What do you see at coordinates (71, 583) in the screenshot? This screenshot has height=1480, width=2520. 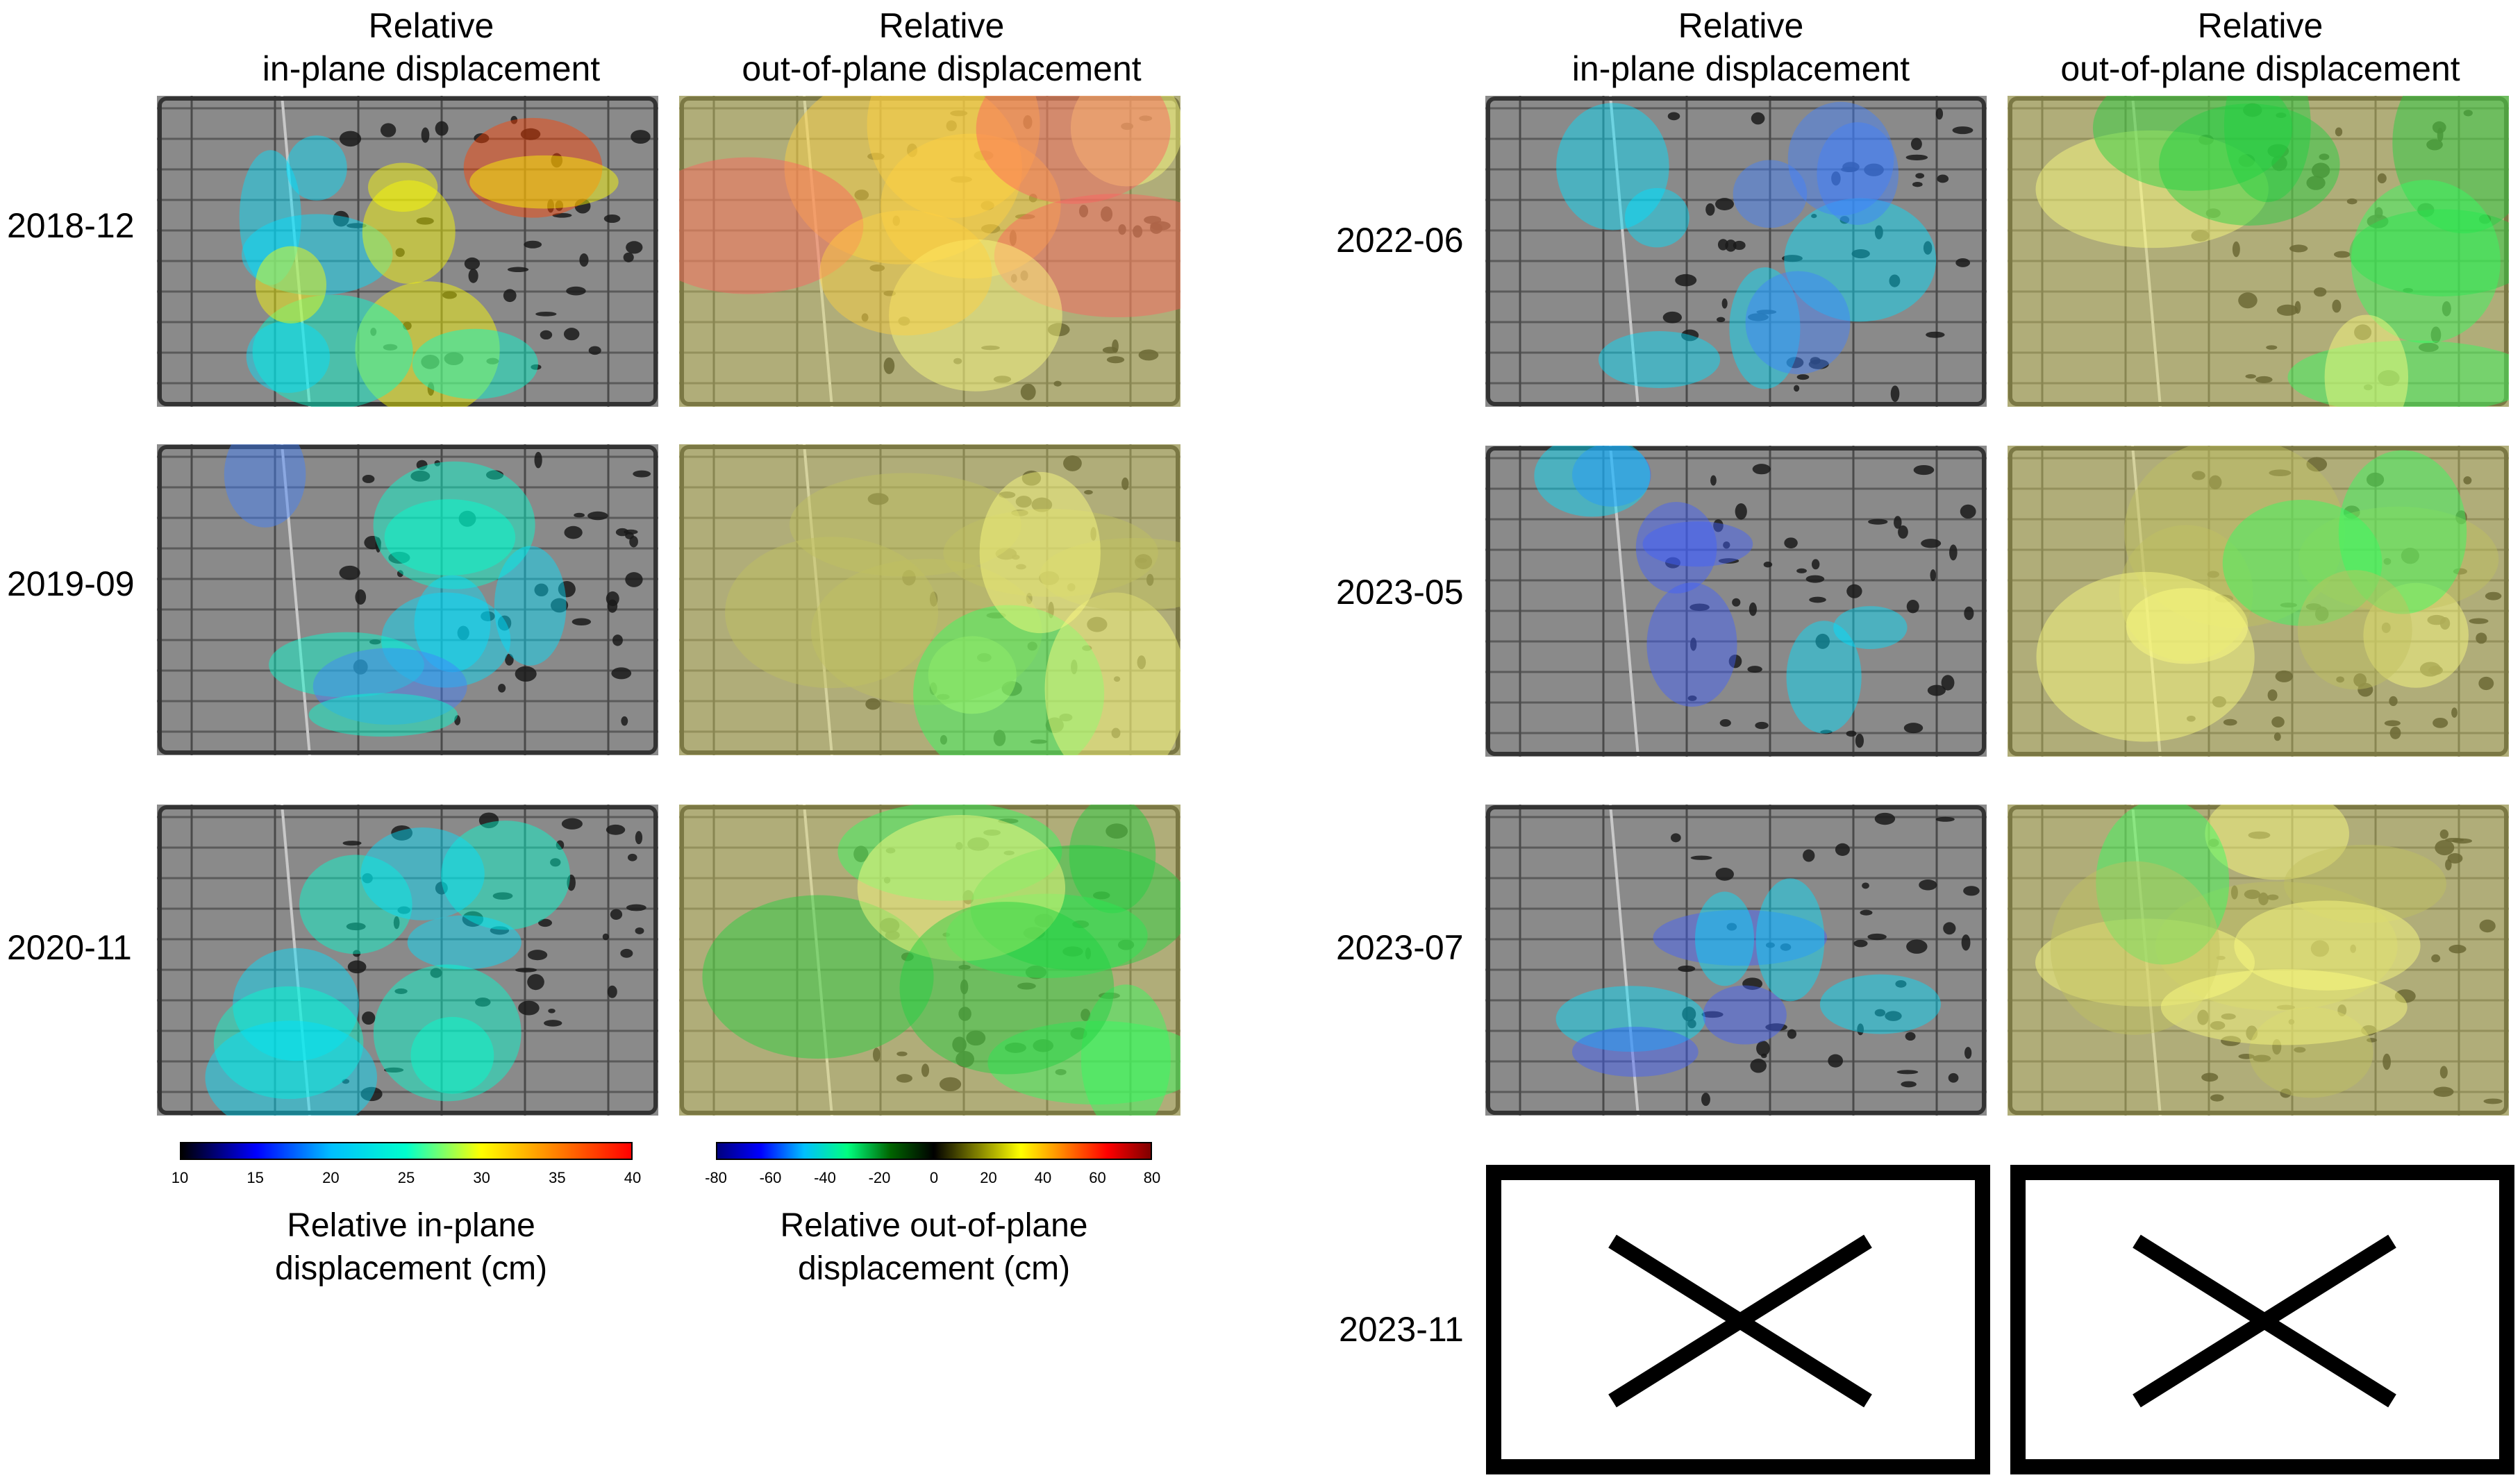 I see `row-label-2019-09: 2019-09` at bounding box center [71, 583].